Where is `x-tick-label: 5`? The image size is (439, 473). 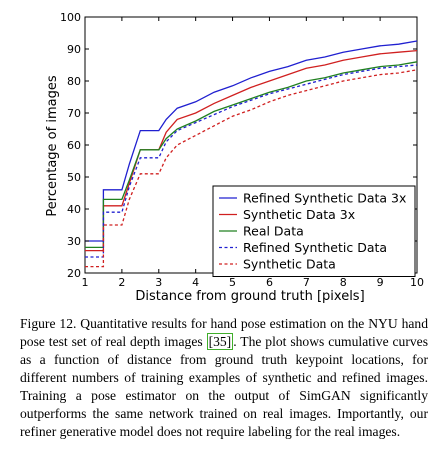 x-tick-label: 5 is located at coordinates (232, 282).